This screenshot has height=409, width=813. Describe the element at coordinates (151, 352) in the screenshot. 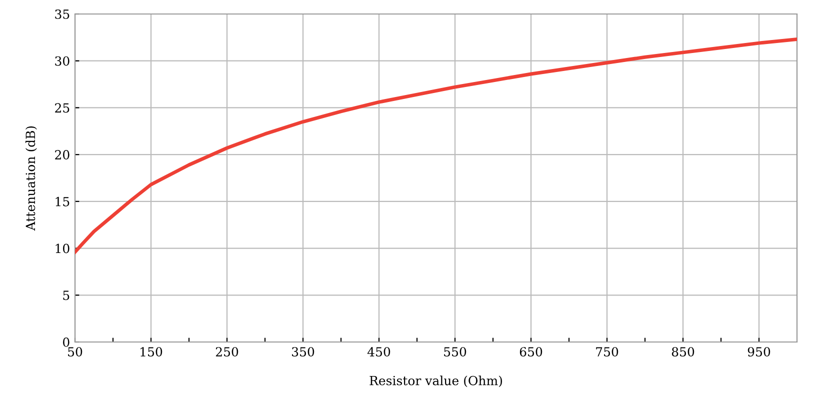

I see `x-tick-label: 150` at that location.